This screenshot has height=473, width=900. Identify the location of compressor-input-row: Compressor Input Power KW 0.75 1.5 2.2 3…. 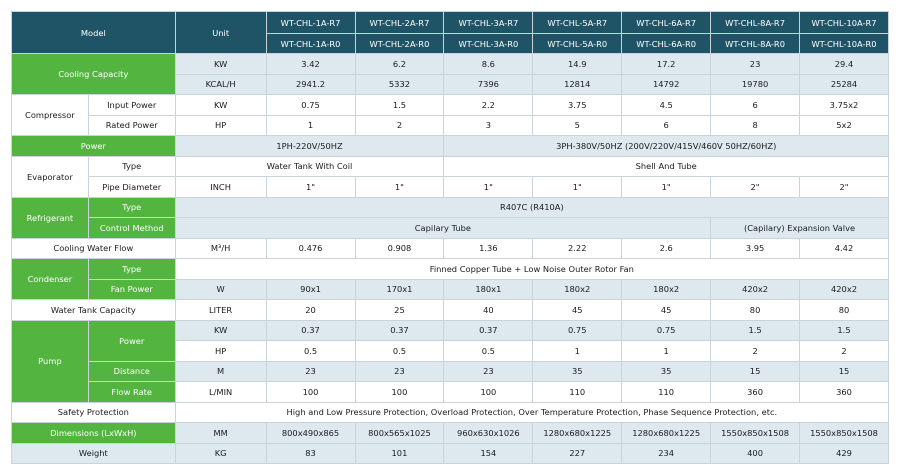
(450, 115).